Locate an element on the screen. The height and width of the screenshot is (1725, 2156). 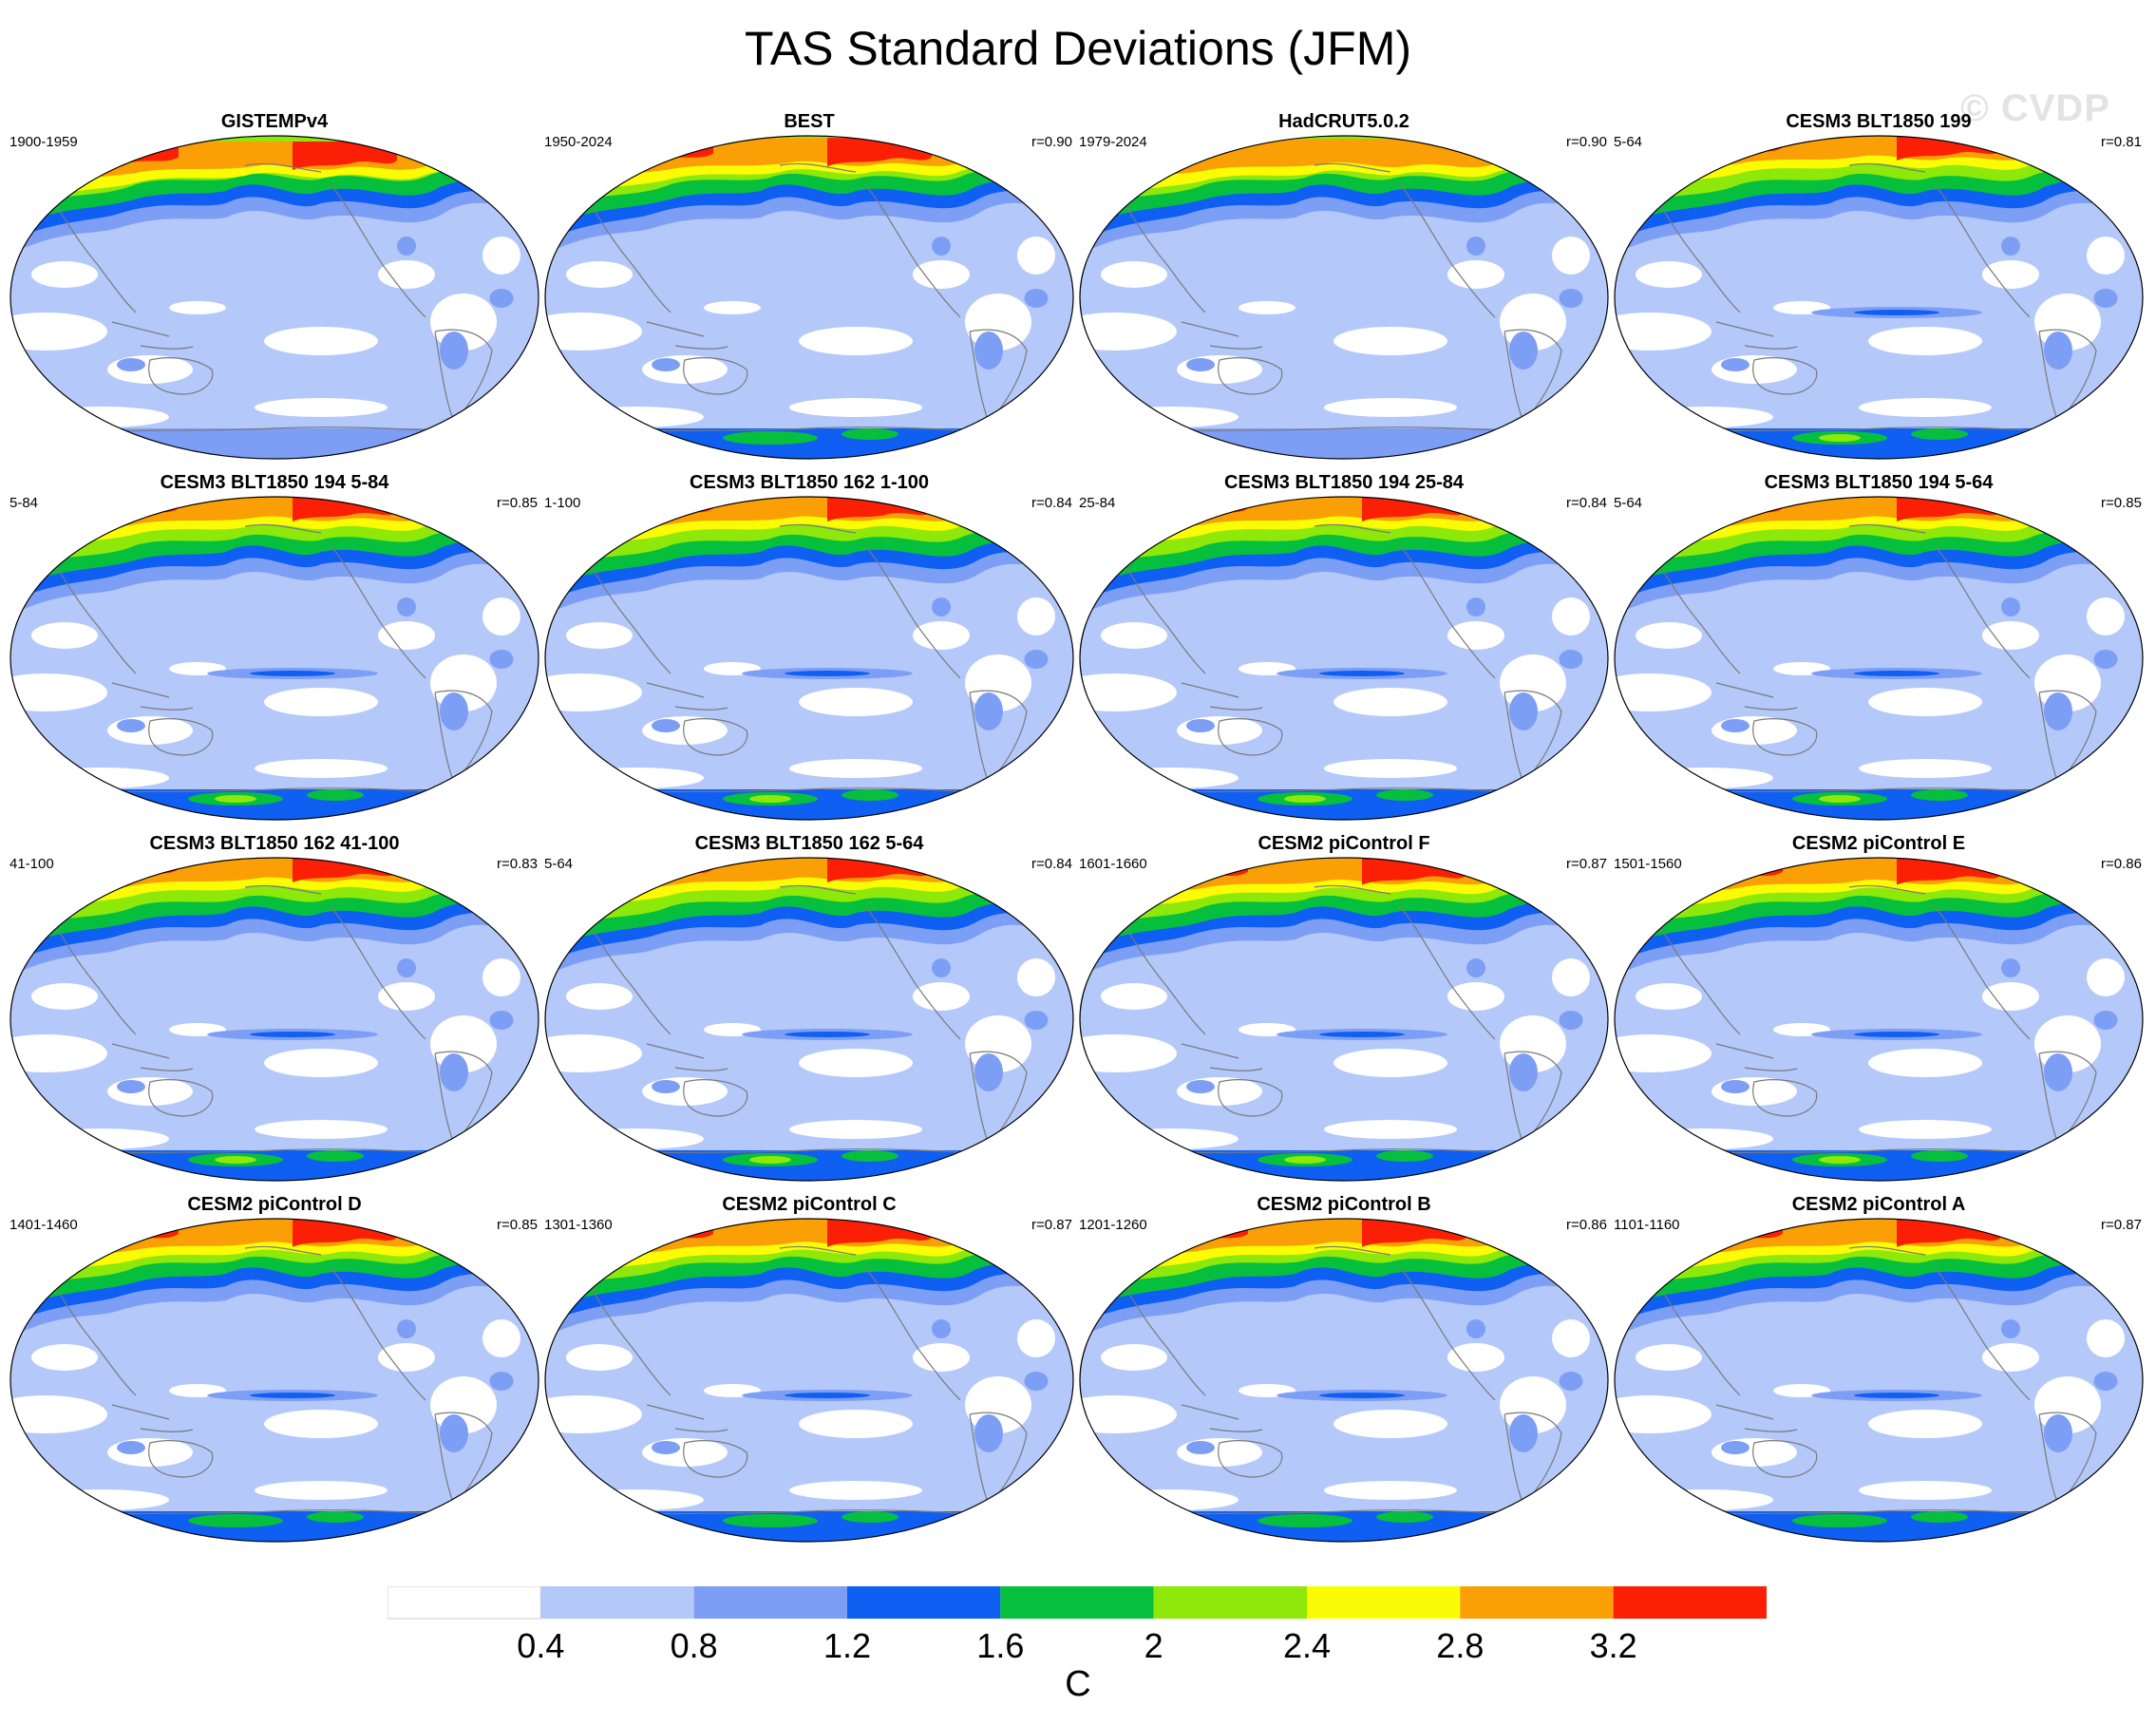
panel-correlation: r=0.86 is located at coordinates (2121, 864).